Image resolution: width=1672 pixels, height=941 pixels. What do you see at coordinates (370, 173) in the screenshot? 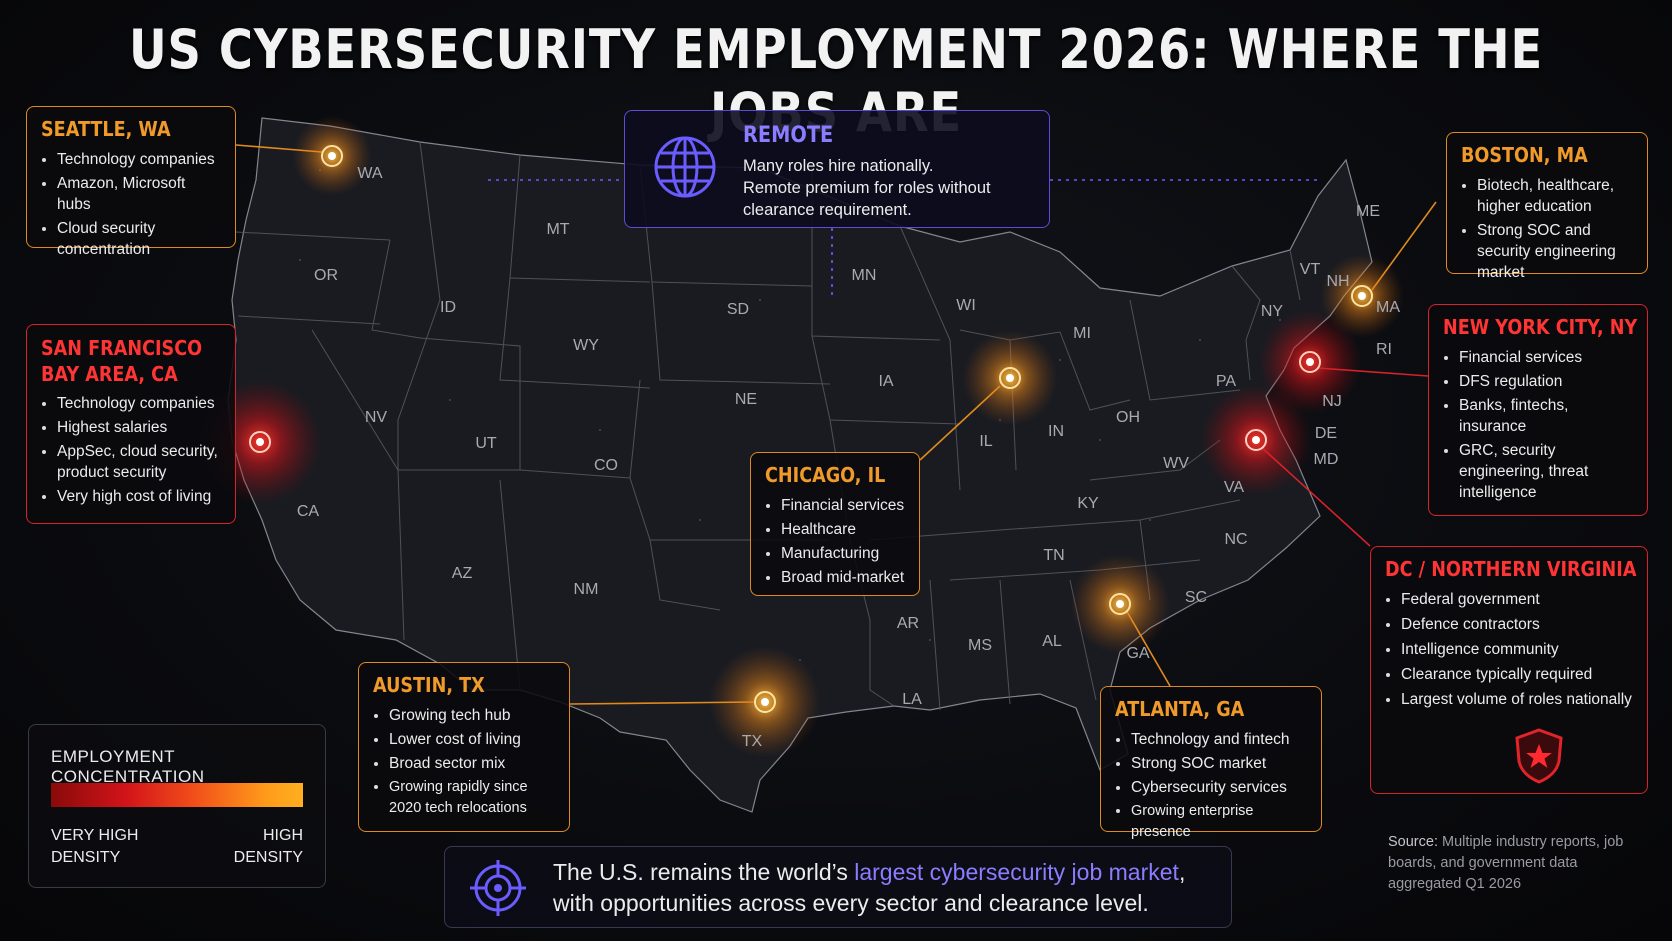
I see `state-label-wa: WA` at bounding box center [370, 173].